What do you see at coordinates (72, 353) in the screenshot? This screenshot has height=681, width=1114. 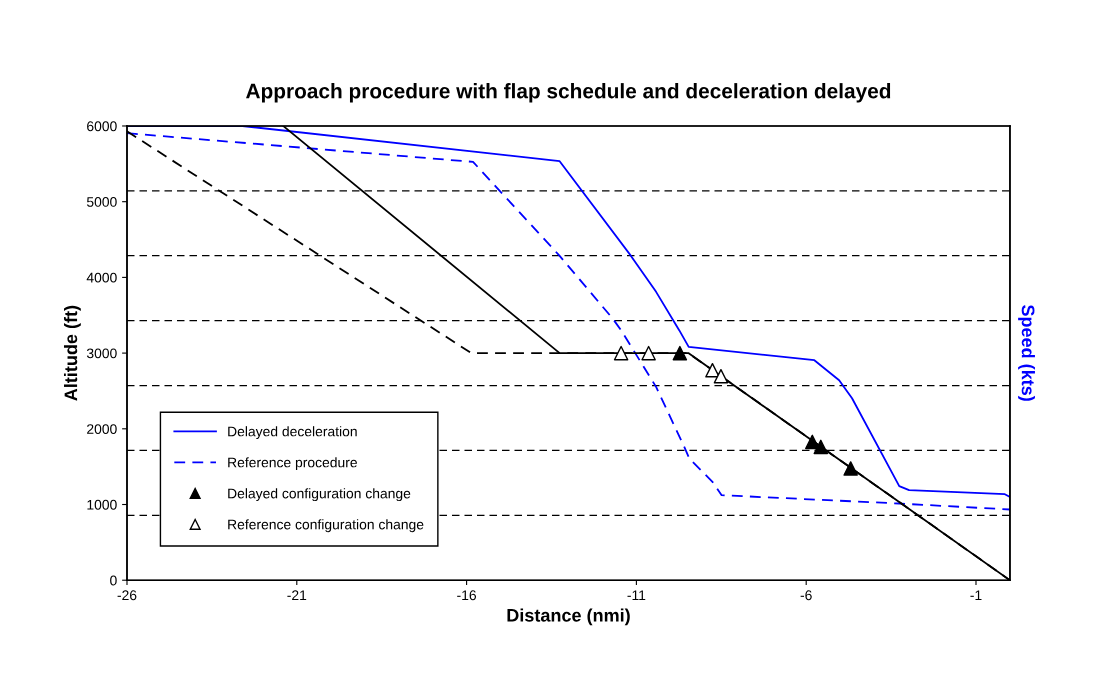 I see `y-axis-title: Altitude (ft)` at bounding box center [72, 353].